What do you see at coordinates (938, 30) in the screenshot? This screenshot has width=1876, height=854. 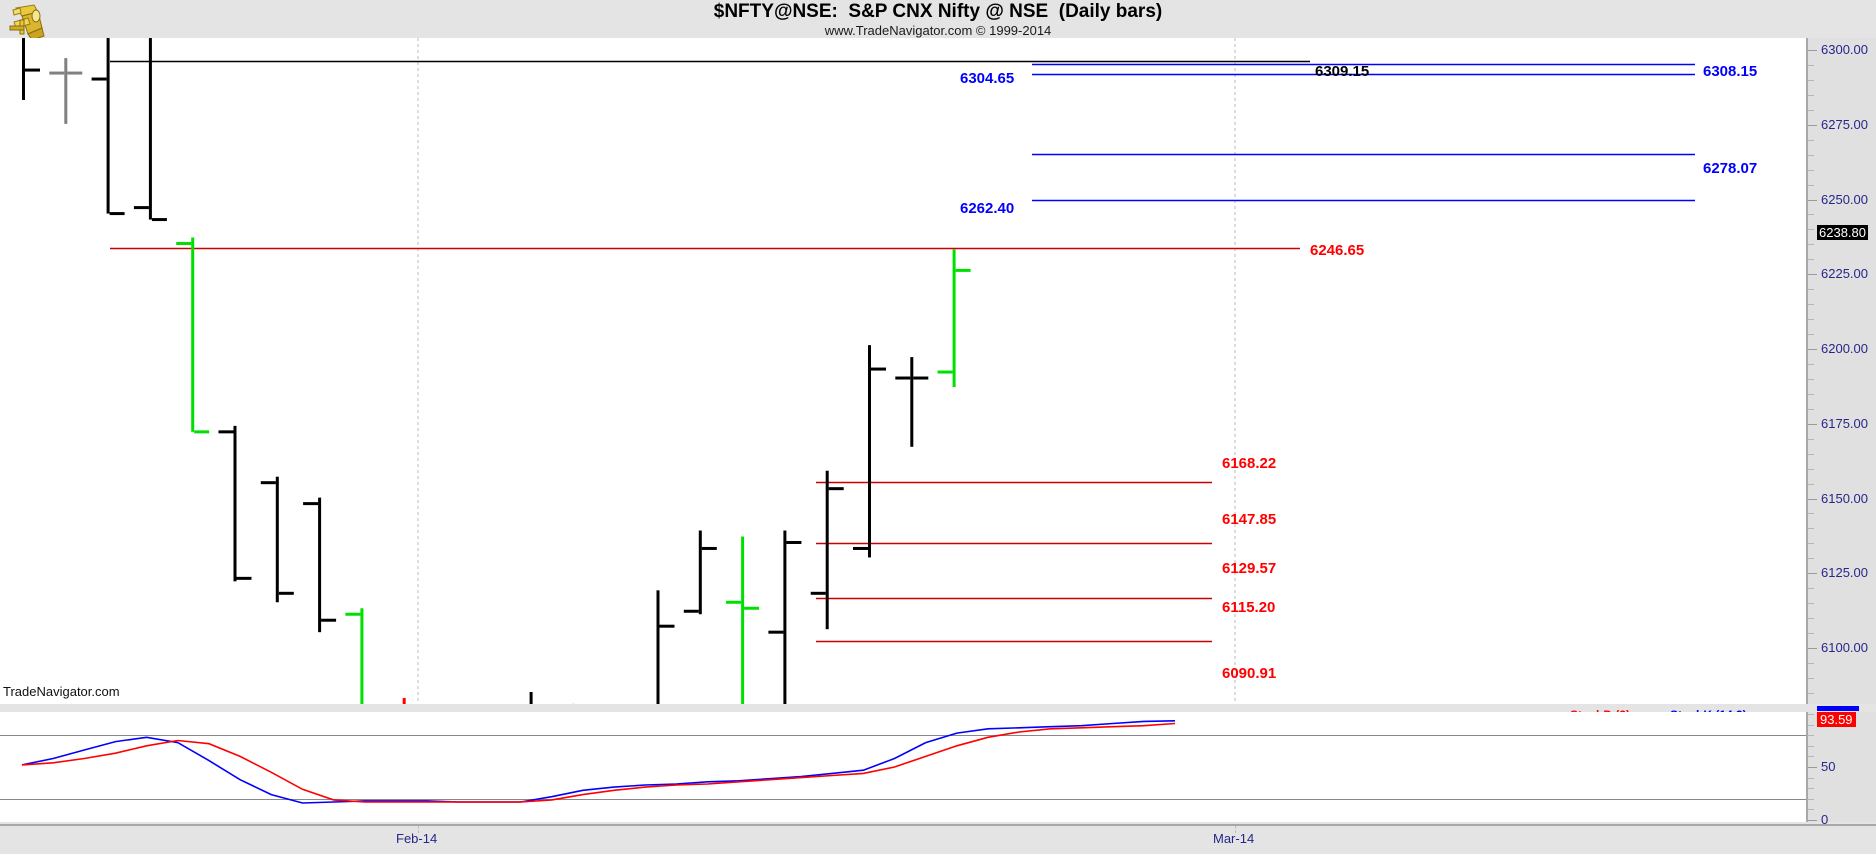 I see `chart-subtitle: www.TradeNavigator.com © 1999-2014` at bounding box center [938, 30].